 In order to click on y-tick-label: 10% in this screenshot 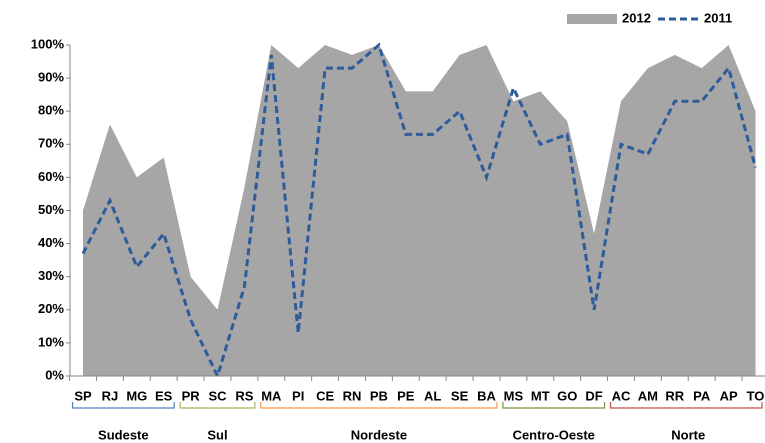, I will do `click(51, 341)`.